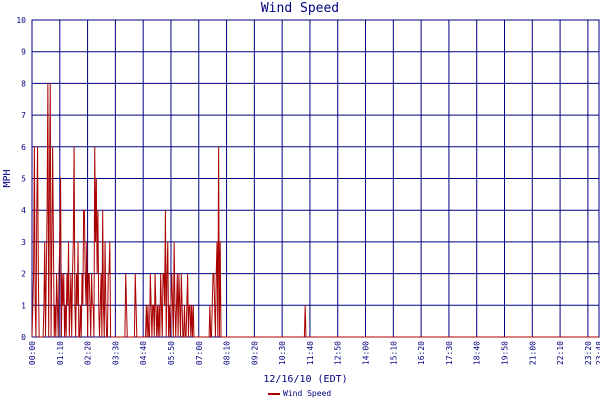 This screenshot has width=600, height=400. Describe the element at coordinates (23, 210) in the screenshot. I see `y-tick-label: 4` at that location.